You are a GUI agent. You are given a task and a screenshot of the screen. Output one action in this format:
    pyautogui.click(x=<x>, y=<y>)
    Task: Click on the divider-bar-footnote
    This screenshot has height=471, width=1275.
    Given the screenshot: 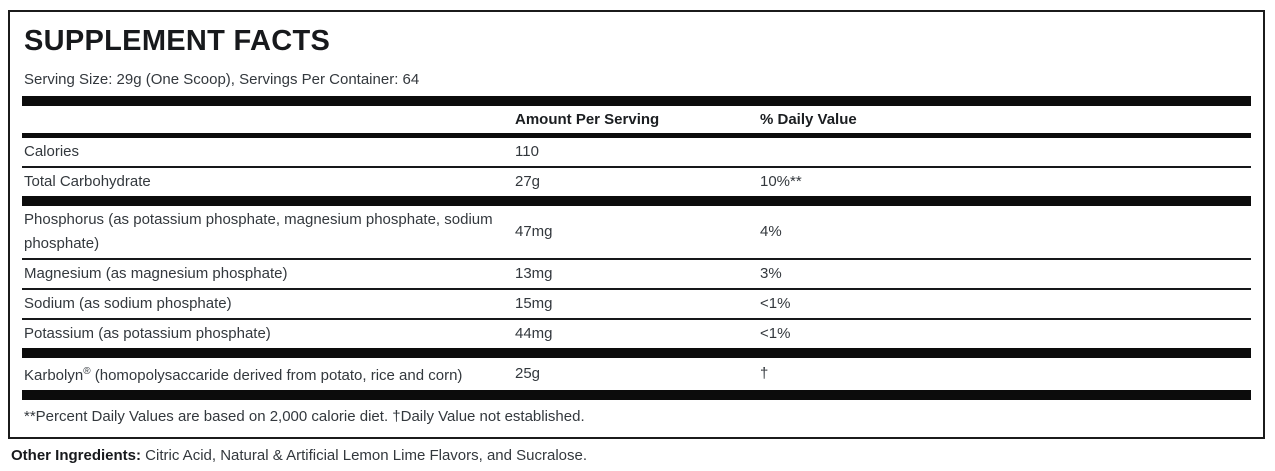 What is the action you would take?
    pyautogui.click(x=636, y=395)
    